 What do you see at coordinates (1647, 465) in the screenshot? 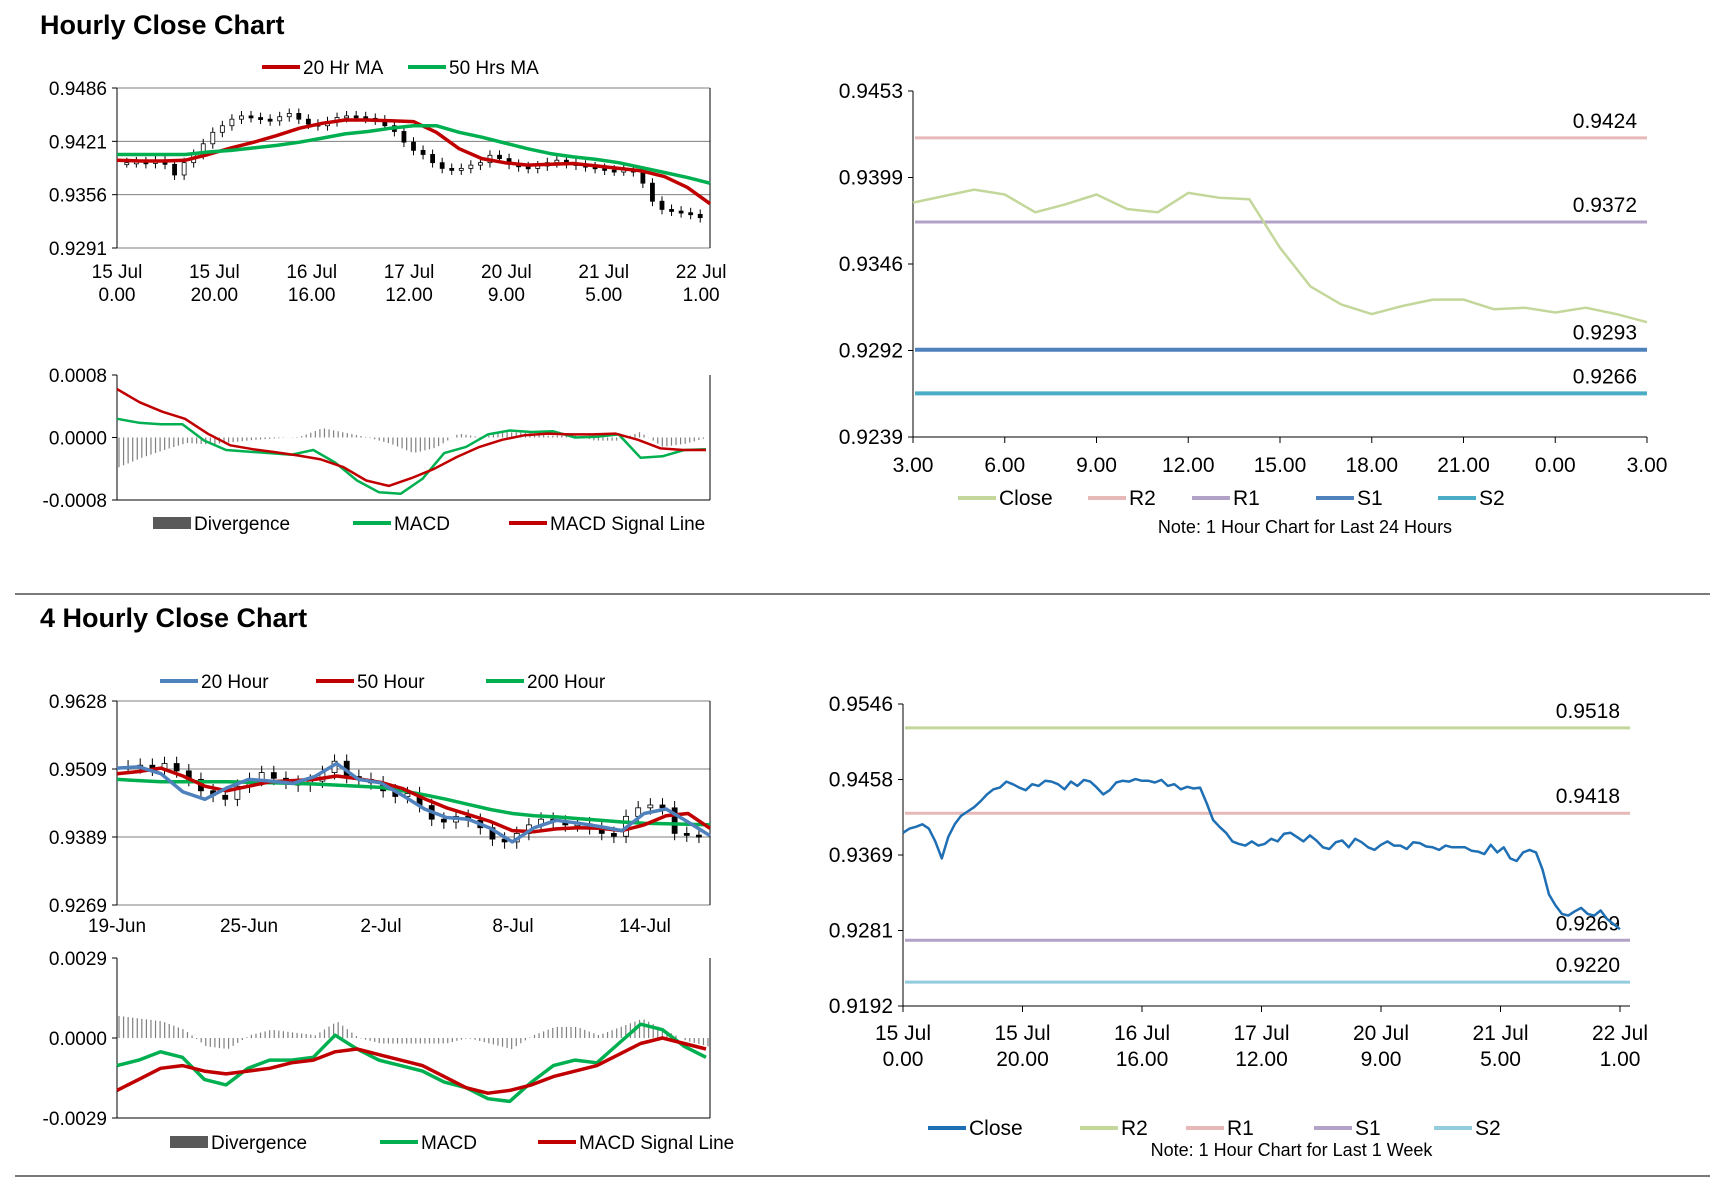
I see `x-tick-label: 3.00` at bounding box center [1647, 465].